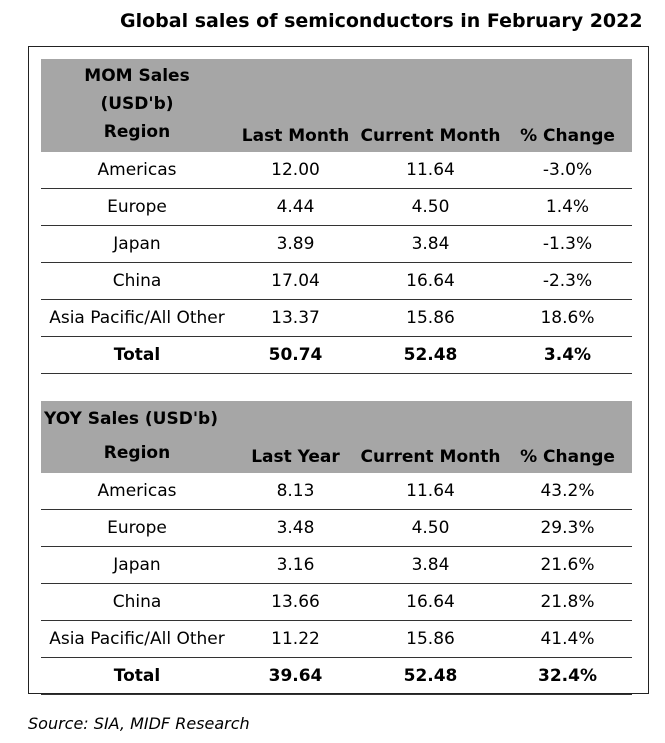 This screenshot has height=743, width=665. What do you see at coordinates (567, 207) in the screenshot?
I see `change-cell: 1.4%` at bounding box center [567, 207].